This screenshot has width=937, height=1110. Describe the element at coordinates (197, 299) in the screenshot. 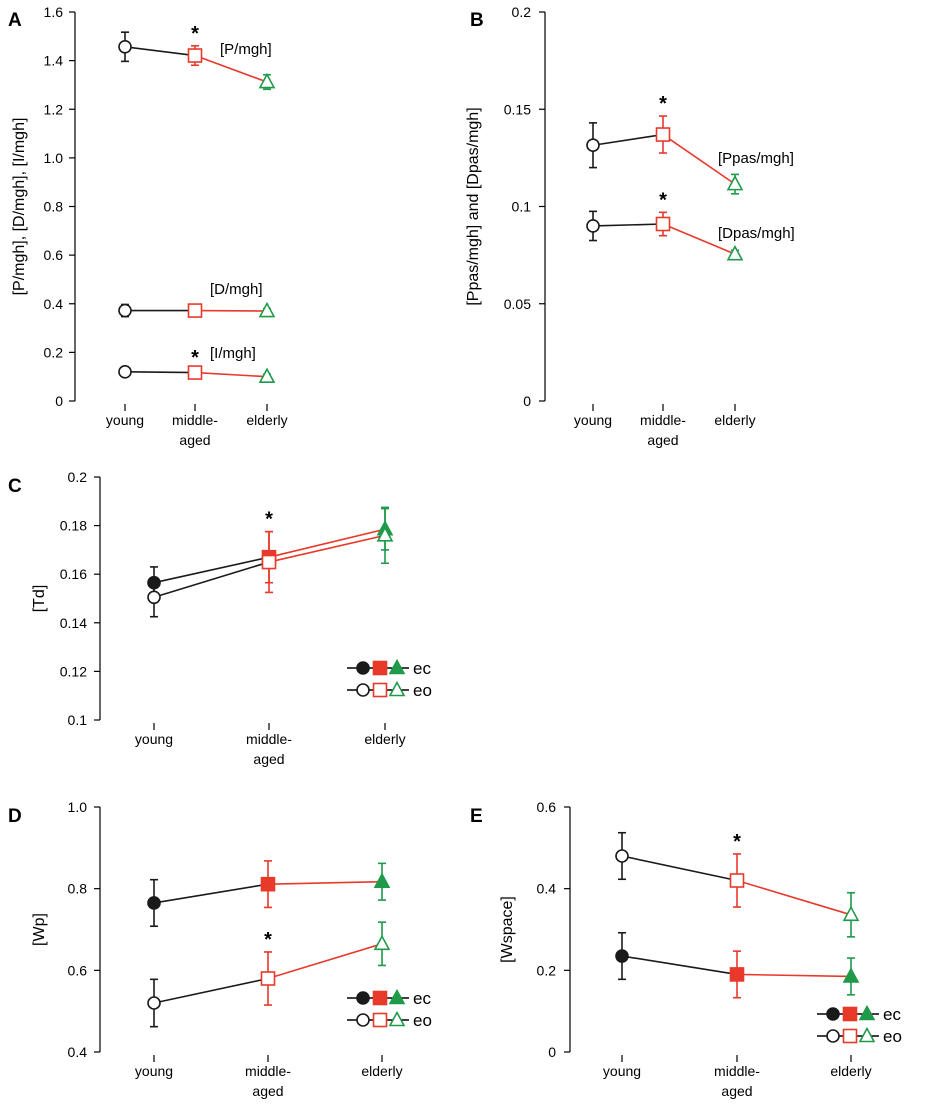

I see `series-[D/mgh]: [D/mgh]` at that location.